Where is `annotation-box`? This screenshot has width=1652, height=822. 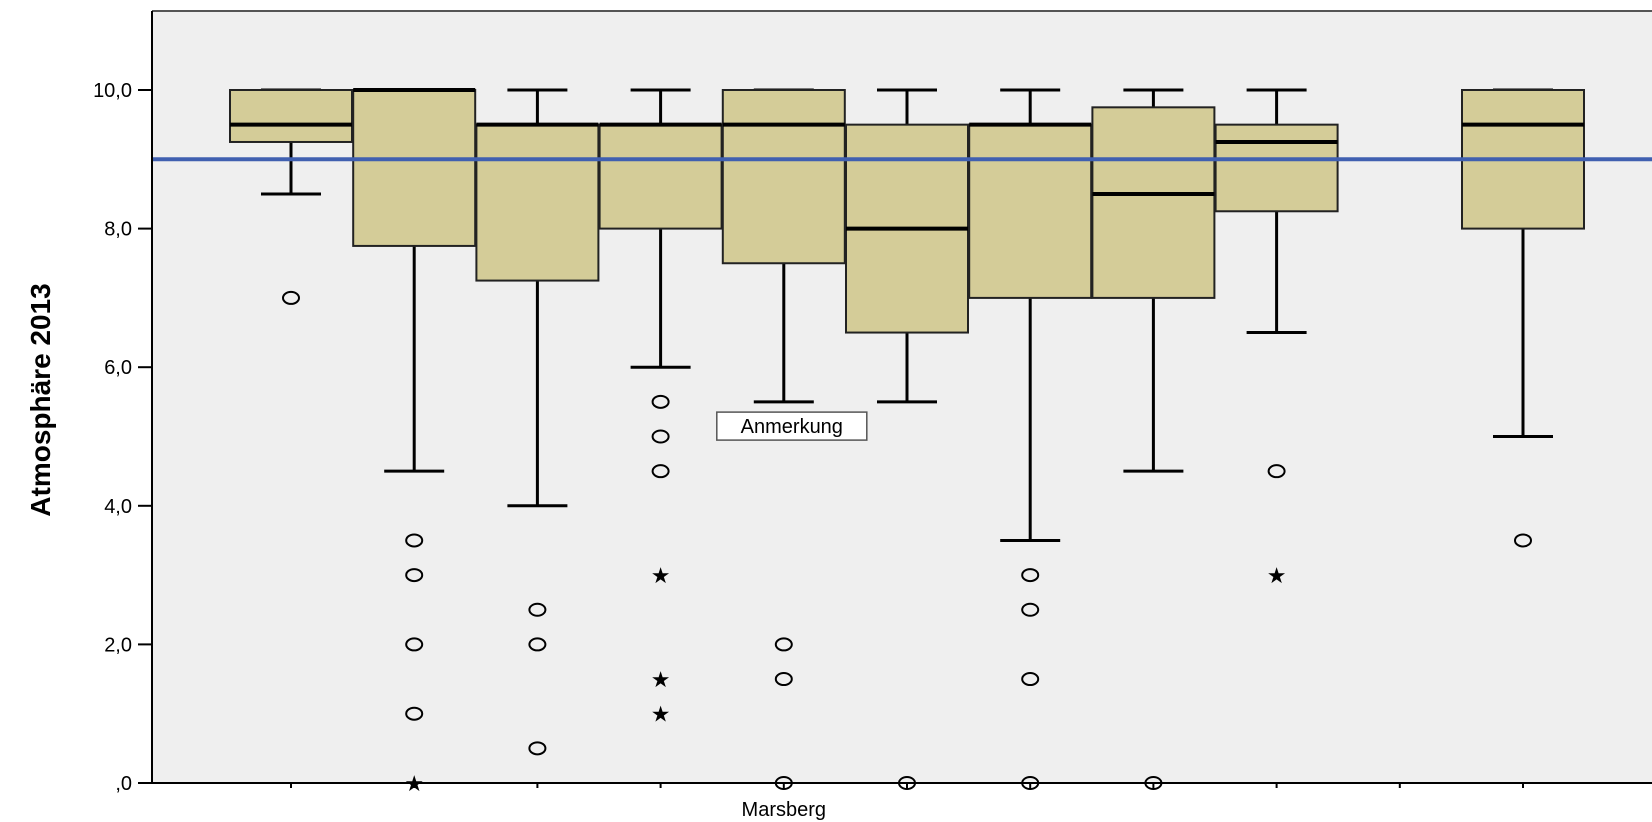 annotation-box is located at coordinates (792, 426).